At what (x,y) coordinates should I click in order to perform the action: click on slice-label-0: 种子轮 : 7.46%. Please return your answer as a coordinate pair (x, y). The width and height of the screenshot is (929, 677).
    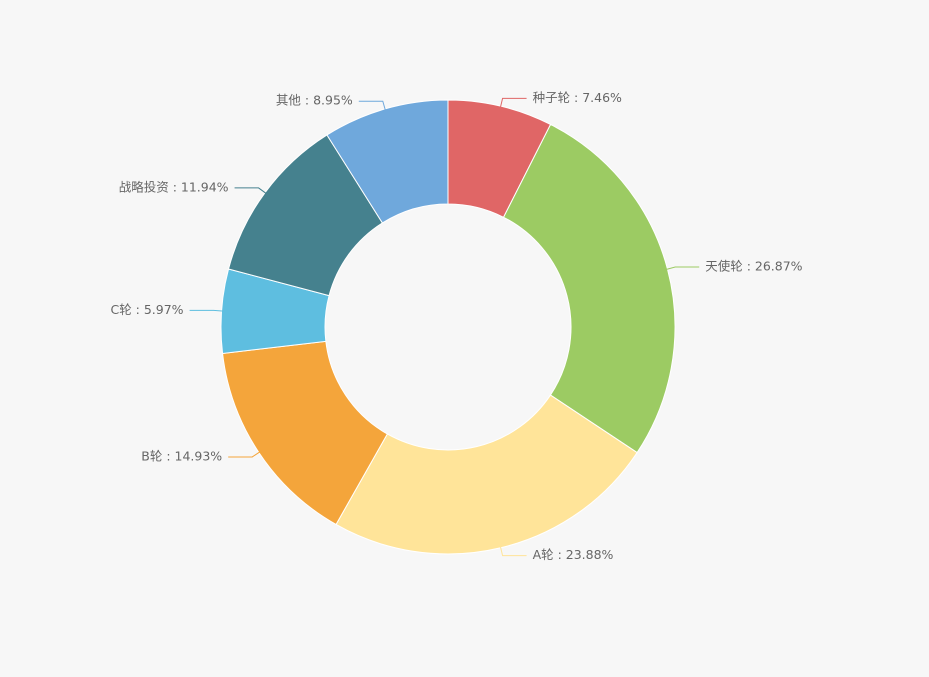
    Looking at the image, I should click on (577, 97).